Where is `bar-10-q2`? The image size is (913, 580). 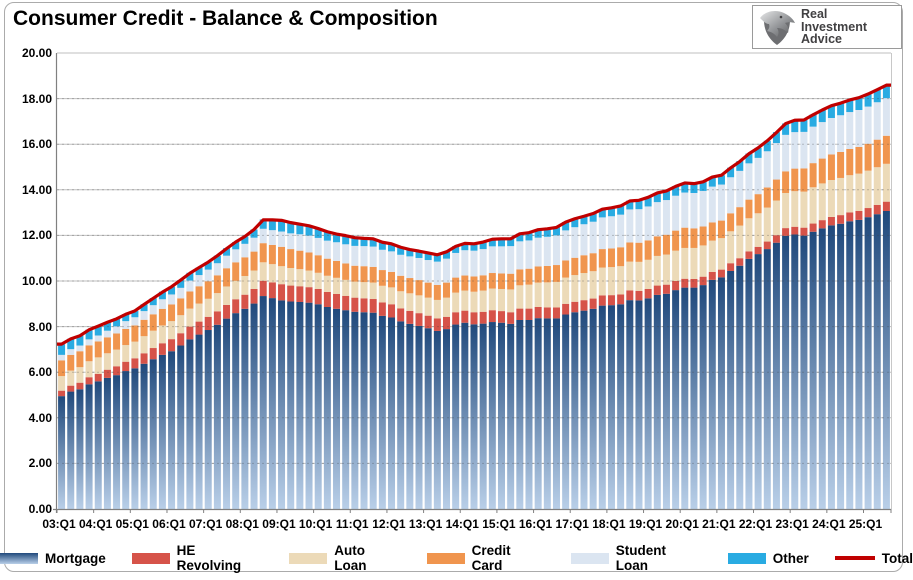
bar-10-q2 is located at coordinates (327, 370).